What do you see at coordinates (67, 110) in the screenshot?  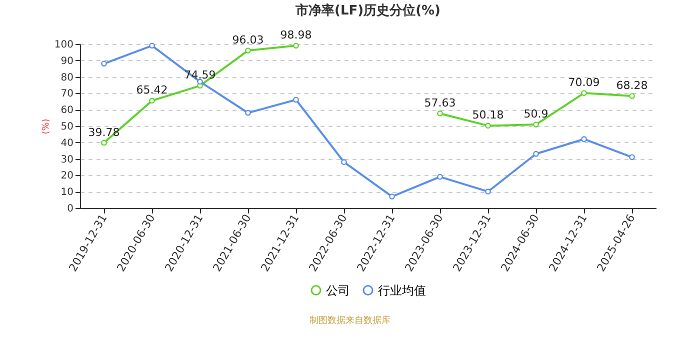 I see `y-tick-label: 60` at bounding box center [67, 110].